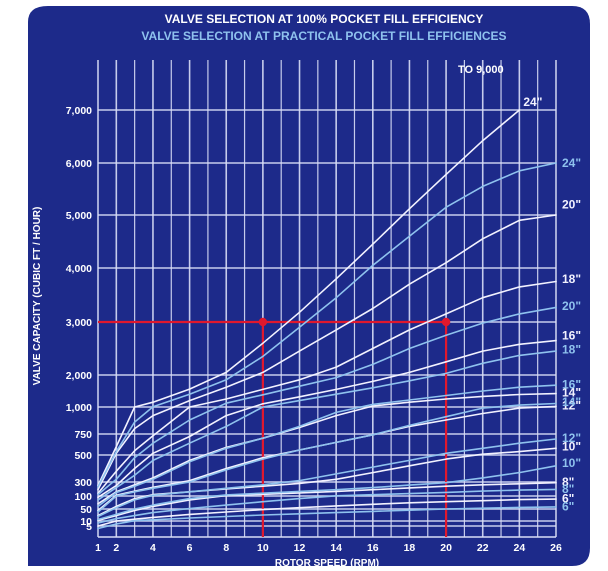 Image resolution: width=608 pixels, height=571 pixels. I want to click on y-tick-label: 300, so click(83, 483).